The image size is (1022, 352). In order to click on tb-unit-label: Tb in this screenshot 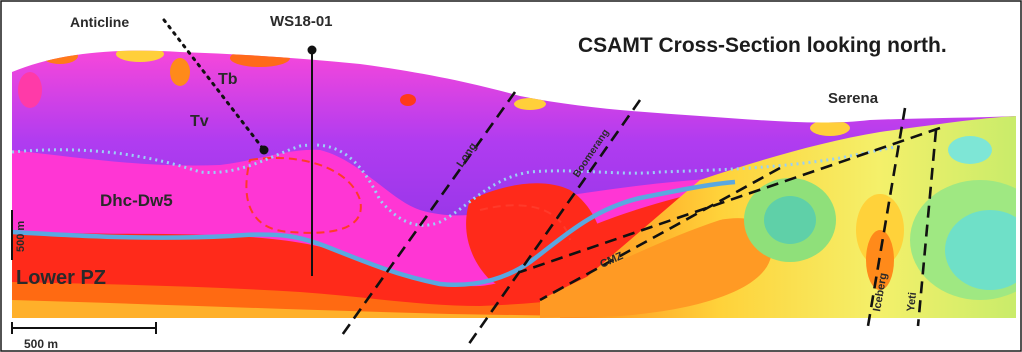, I will do `click(228, 79)`.